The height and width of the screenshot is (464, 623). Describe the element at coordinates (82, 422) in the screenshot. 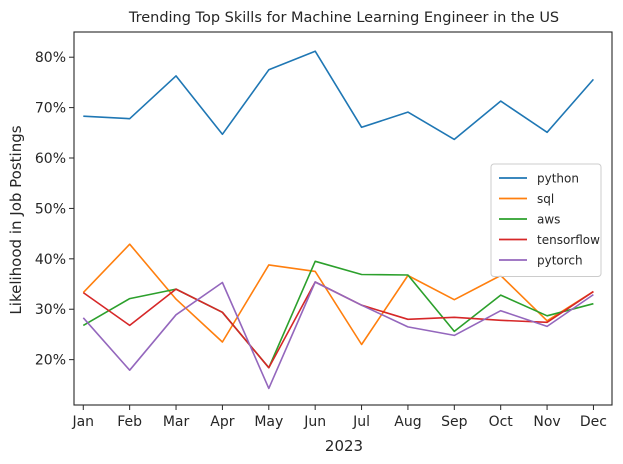

I see `x-tick-label: Jan` at that location.